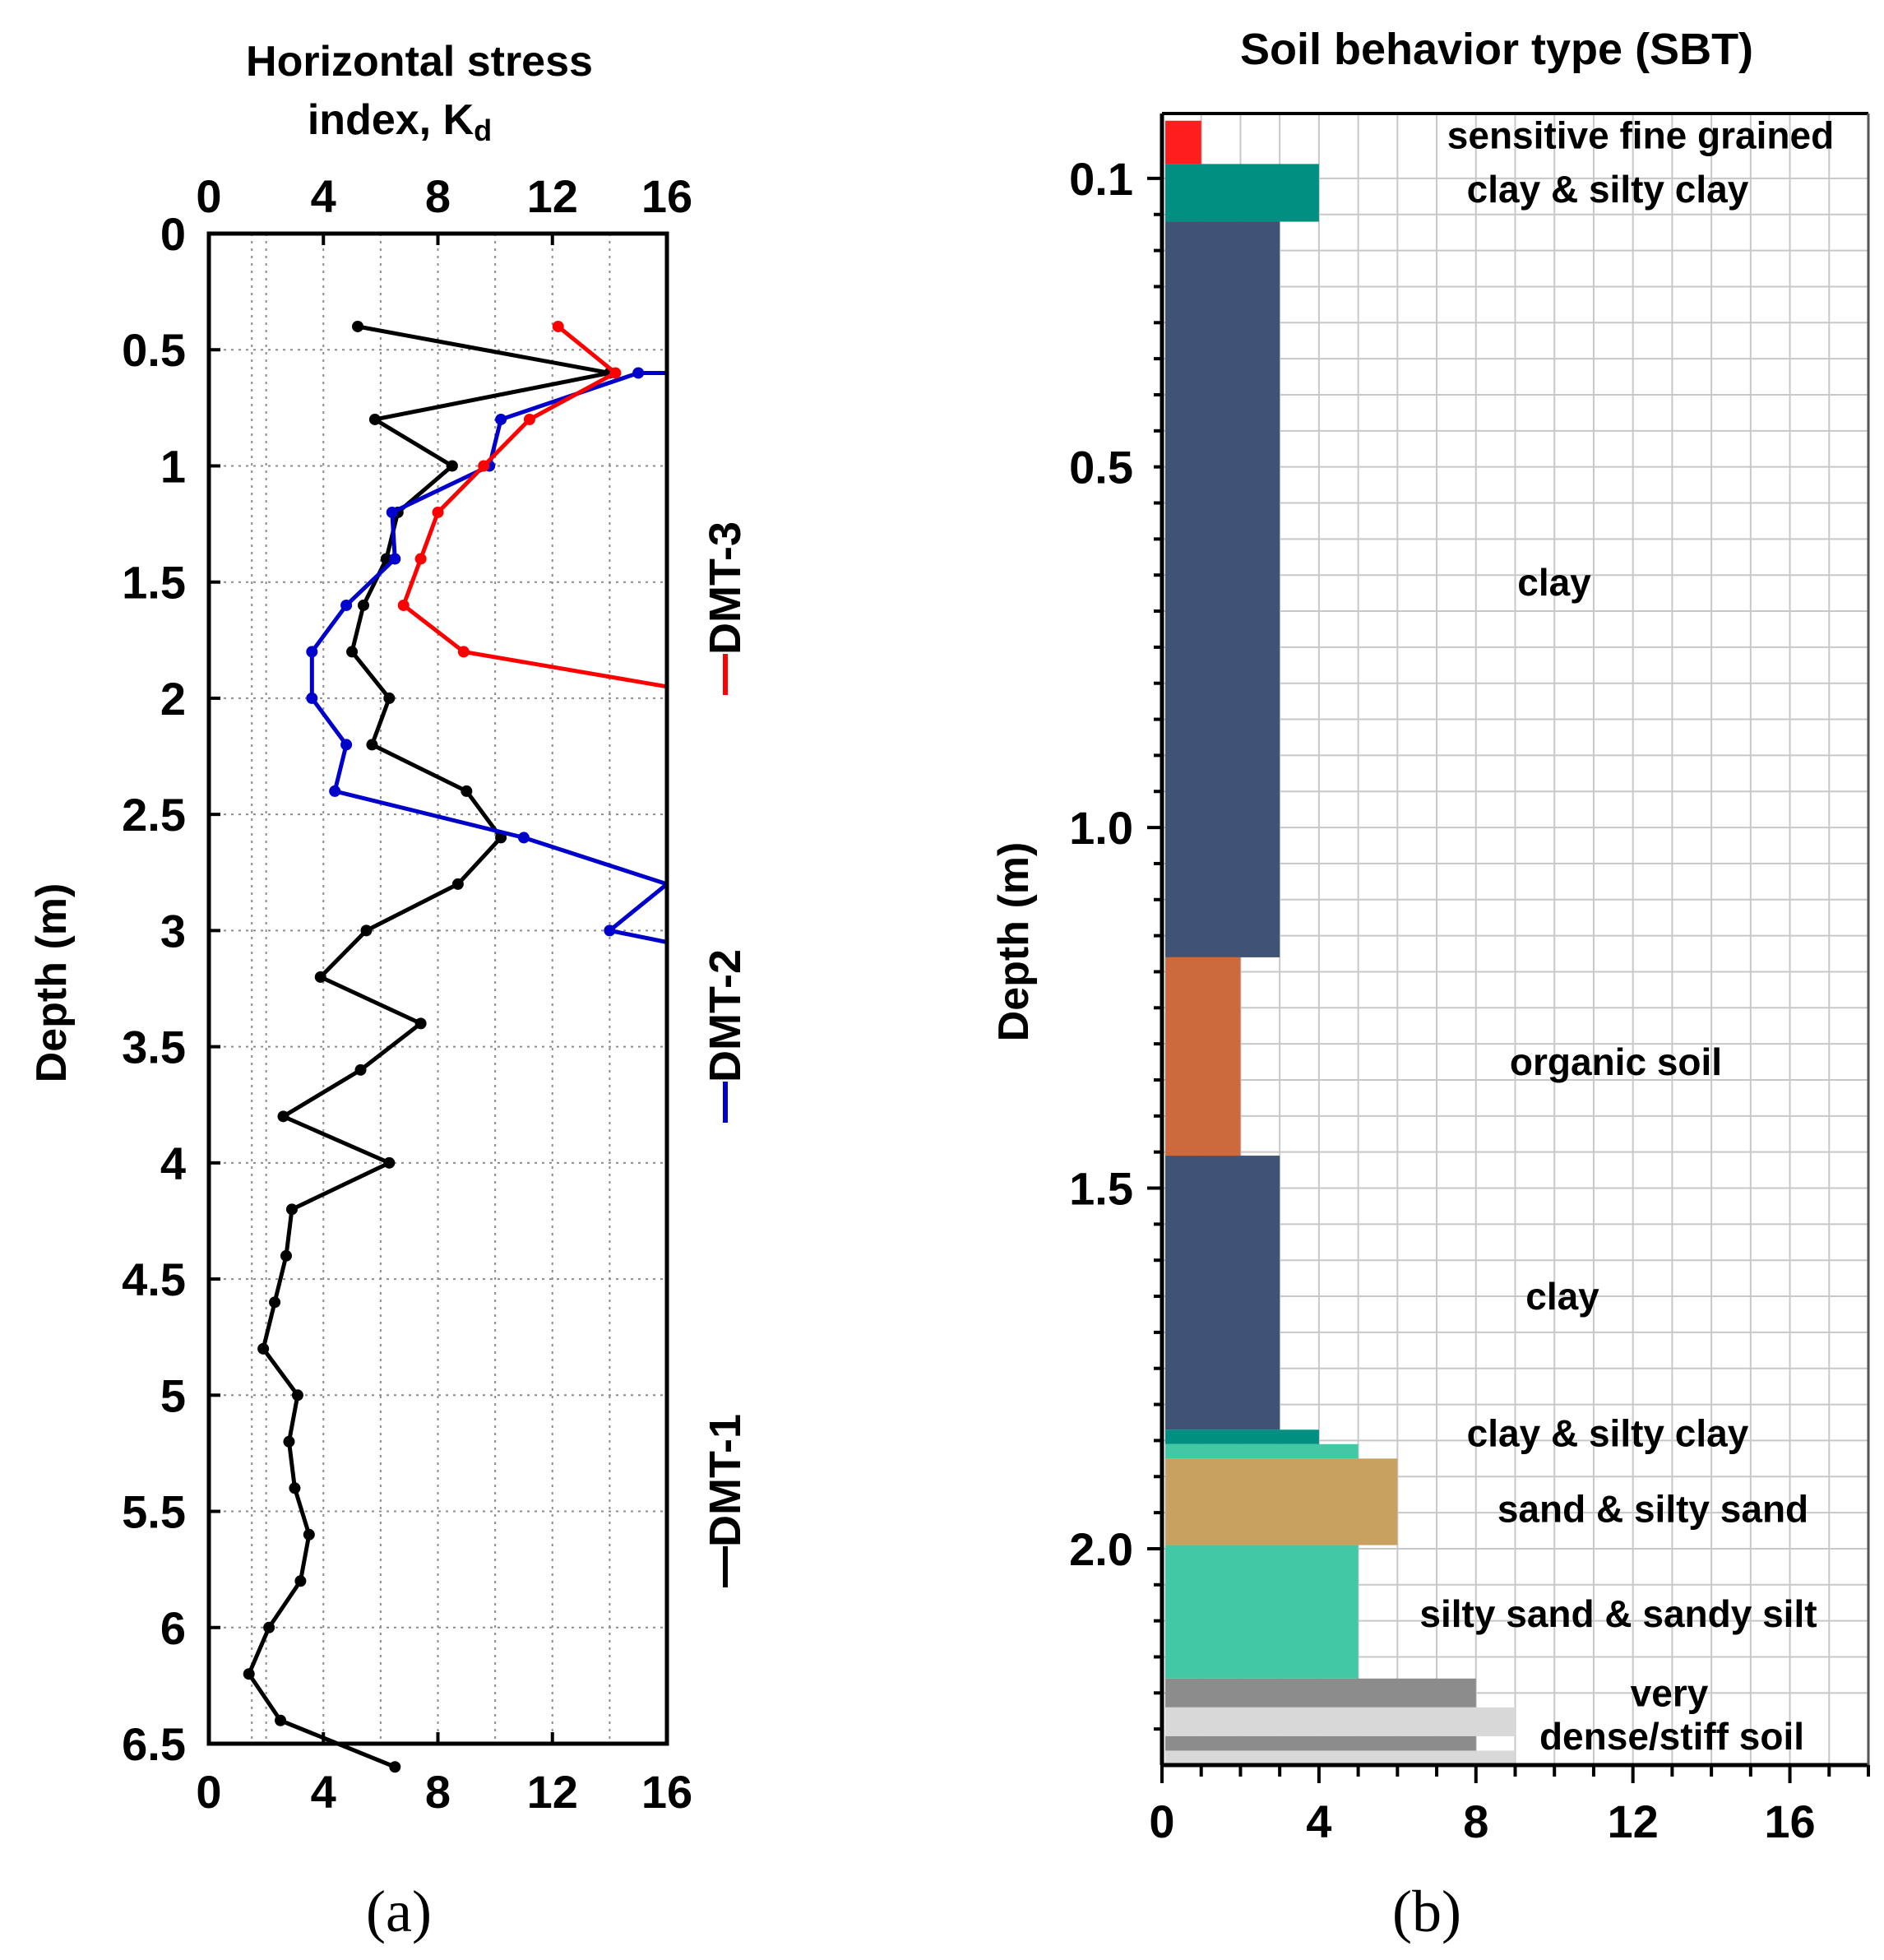 This screenshot has width=1884, height=1960. What do you see at coordinates (1318, 1821) in the screenshot?
I see `x-tick-label: 4` at bounding box center [1318, 1821].